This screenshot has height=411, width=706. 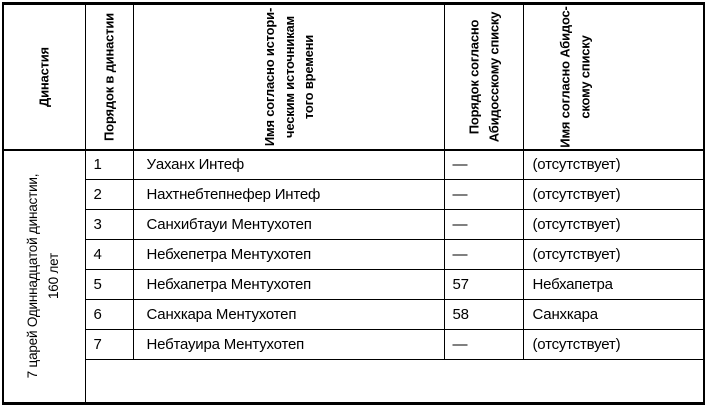 I want to click on cell-name-historical: Небтауира Ментухотеп, so click(x=288, y=344).